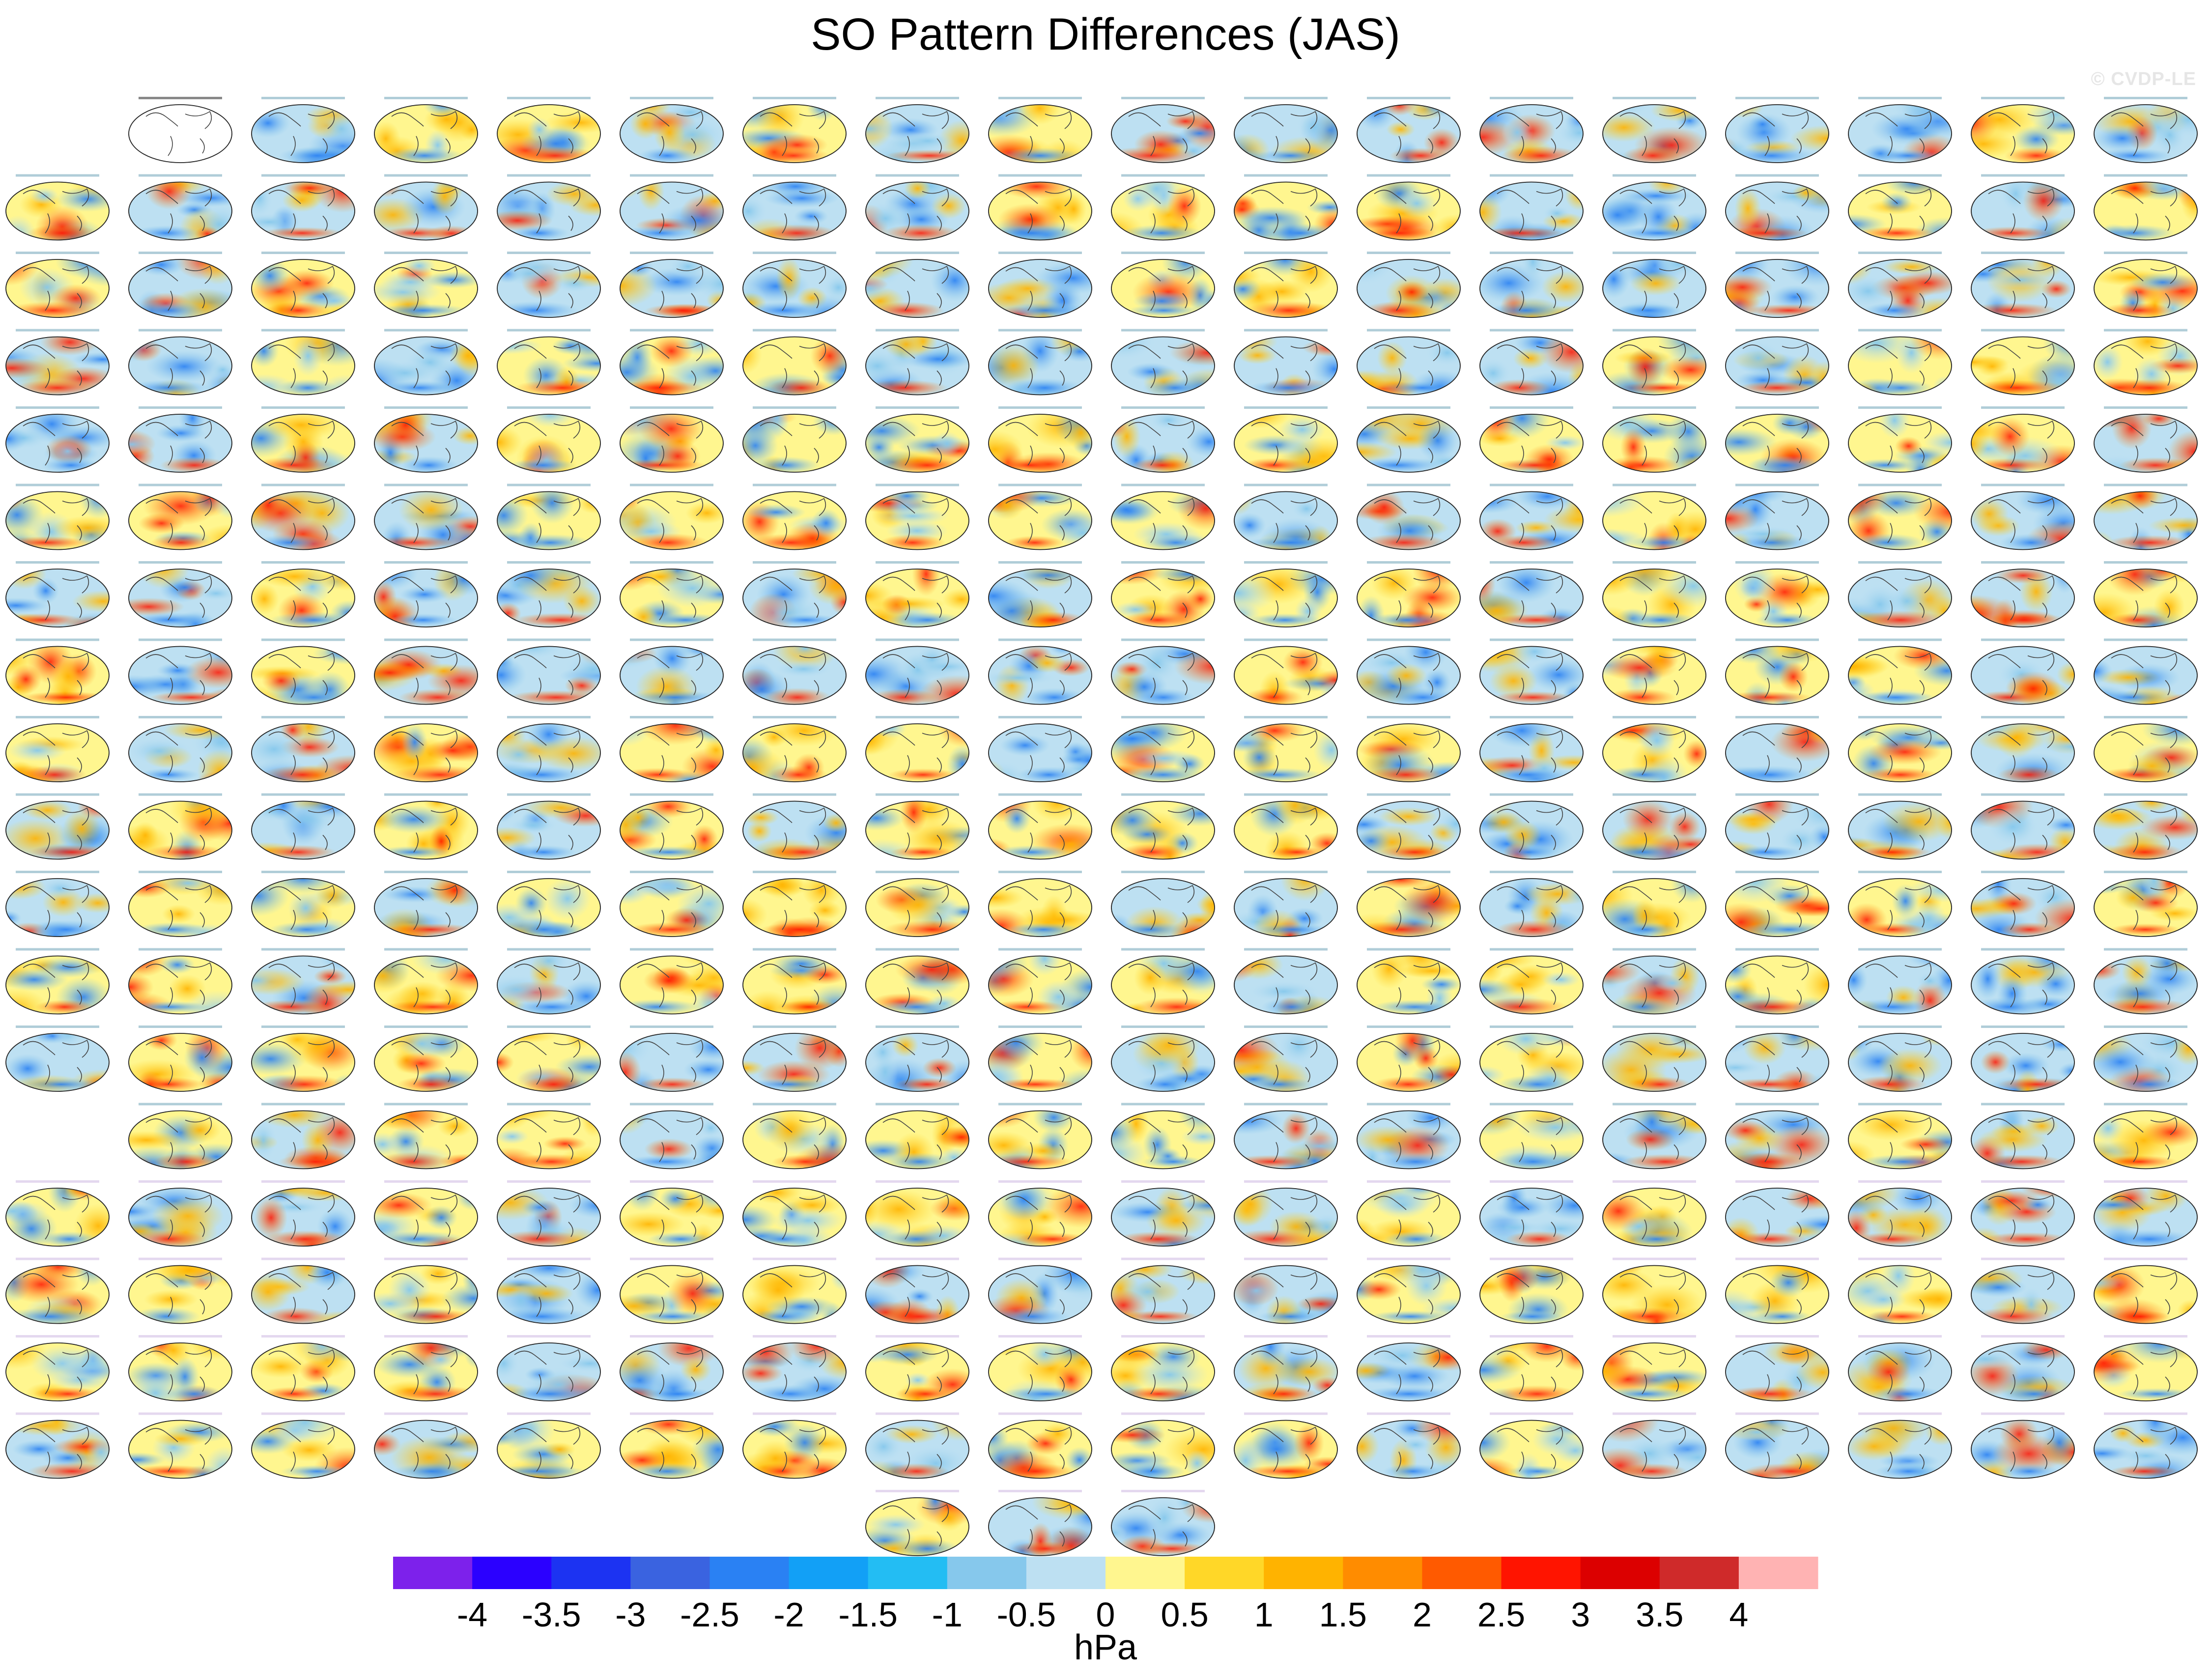 The width and height of the screenshot is (2211, 1680). Describe the element at coordinates (2144, 79) in the screenshot. I see `watermark: © CVDP-LE` at that location.